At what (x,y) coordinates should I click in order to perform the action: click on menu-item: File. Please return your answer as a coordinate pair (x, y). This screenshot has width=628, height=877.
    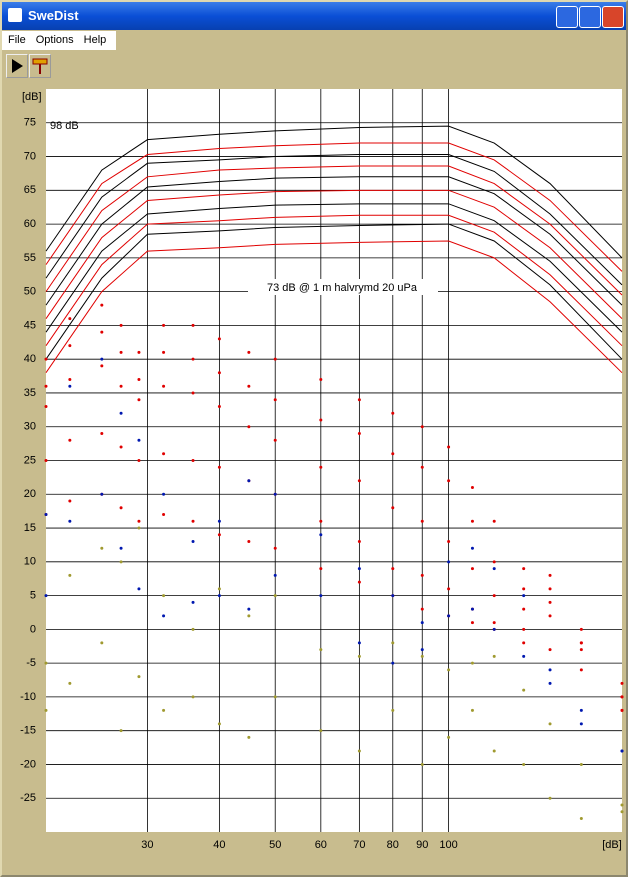
    Looking at the image, I should click on (17, 40).